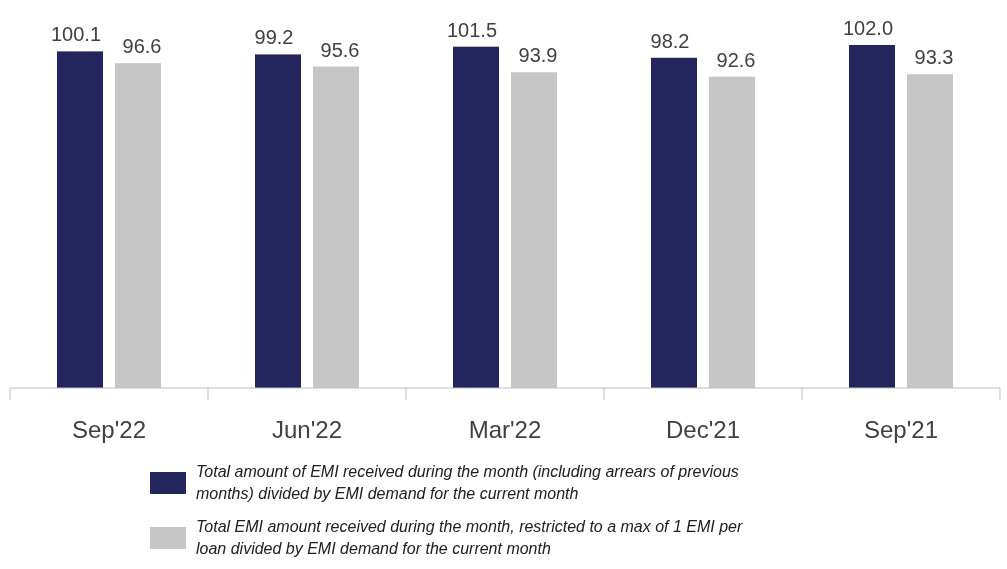 This screenshot has width=1007, height=569. Describe the element at coordinates (472, 29) in the screenshot. I see `data-label: 101.5` at that location.